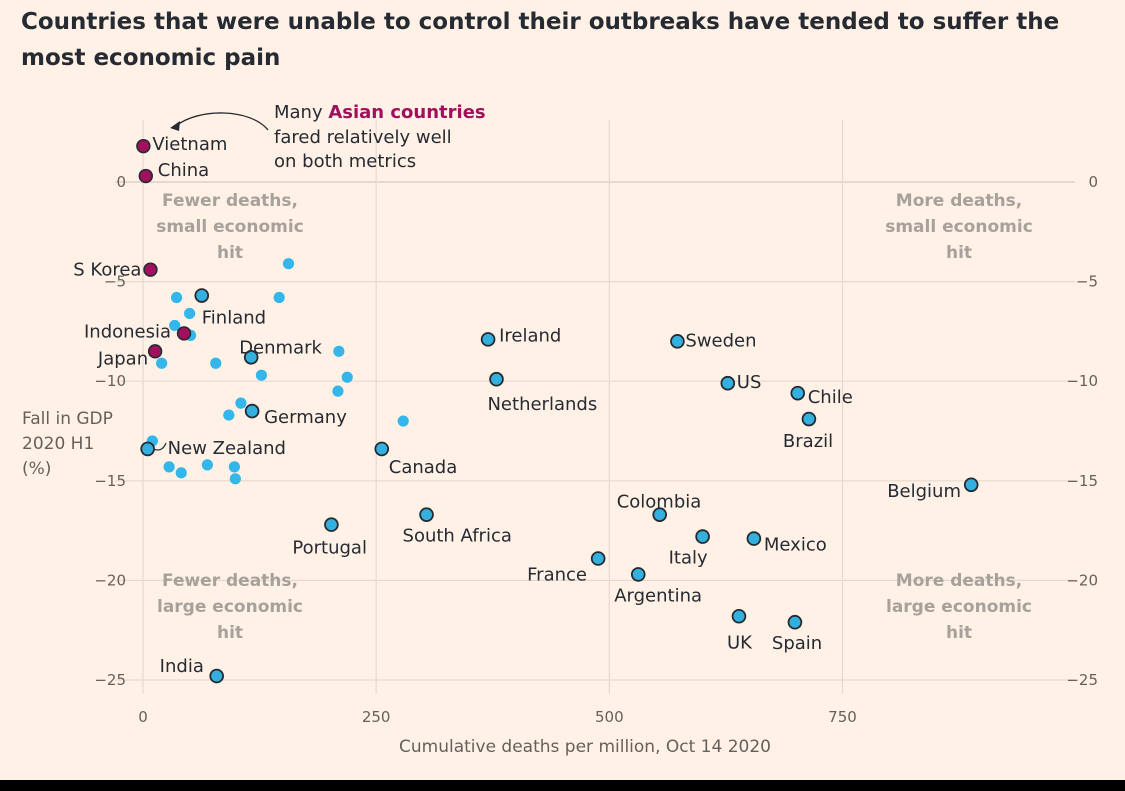 The image size is (1125, 791). I want to click on label-germany: Germany, so click(305, 417).